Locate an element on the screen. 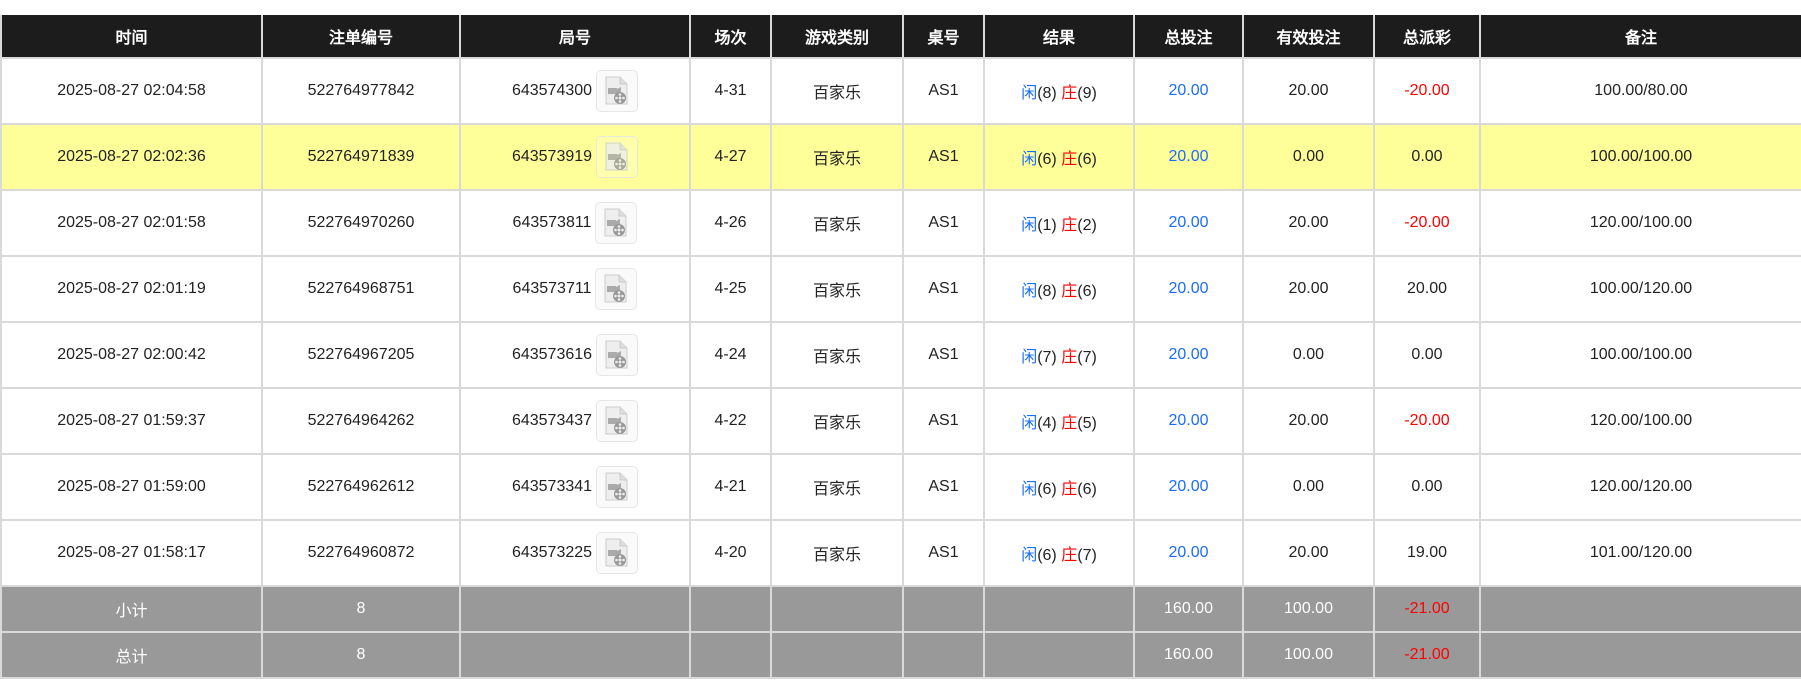 The width and height of the screenshot is (1801, 687). column-header: 备注 is located at coordinates (1640, 37).